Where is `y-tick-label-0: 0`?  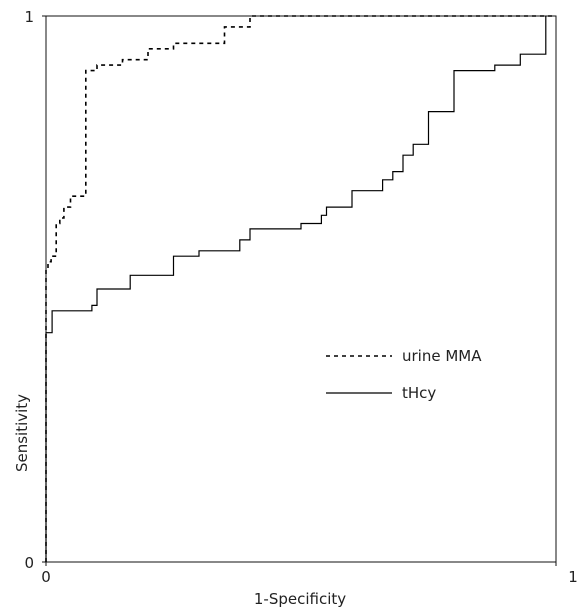 y-tick-label-0: 0 is located at coordinates (29, 563).